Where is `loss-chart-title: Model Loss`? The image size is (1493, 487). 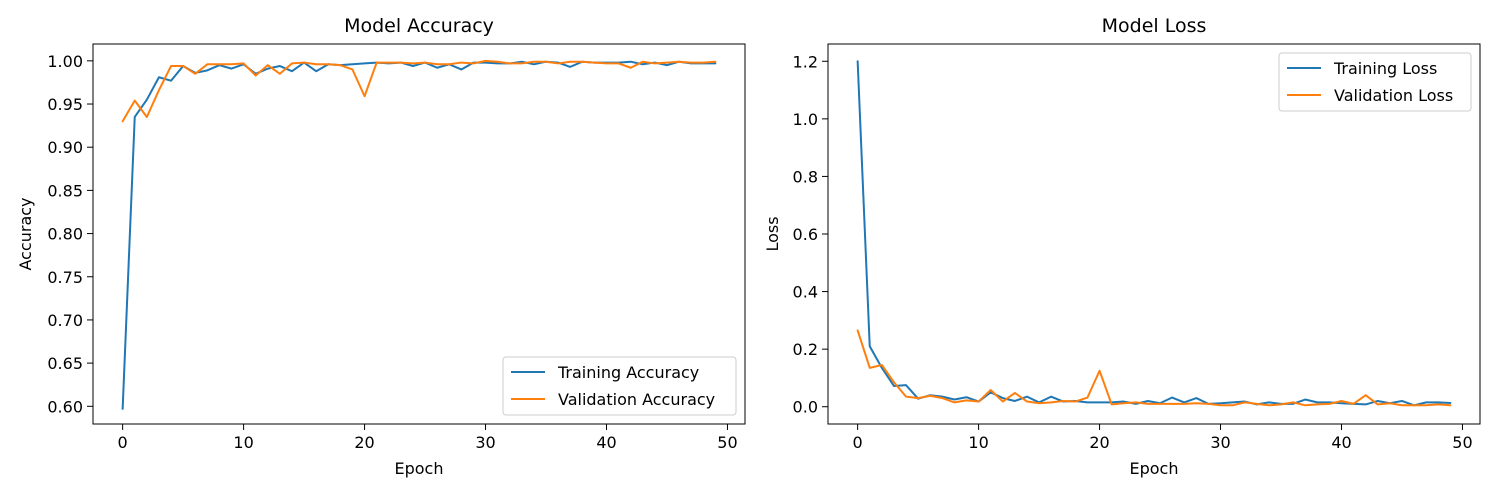 loss-chart-title: Model Loss is located at coordinates (1154, 26).